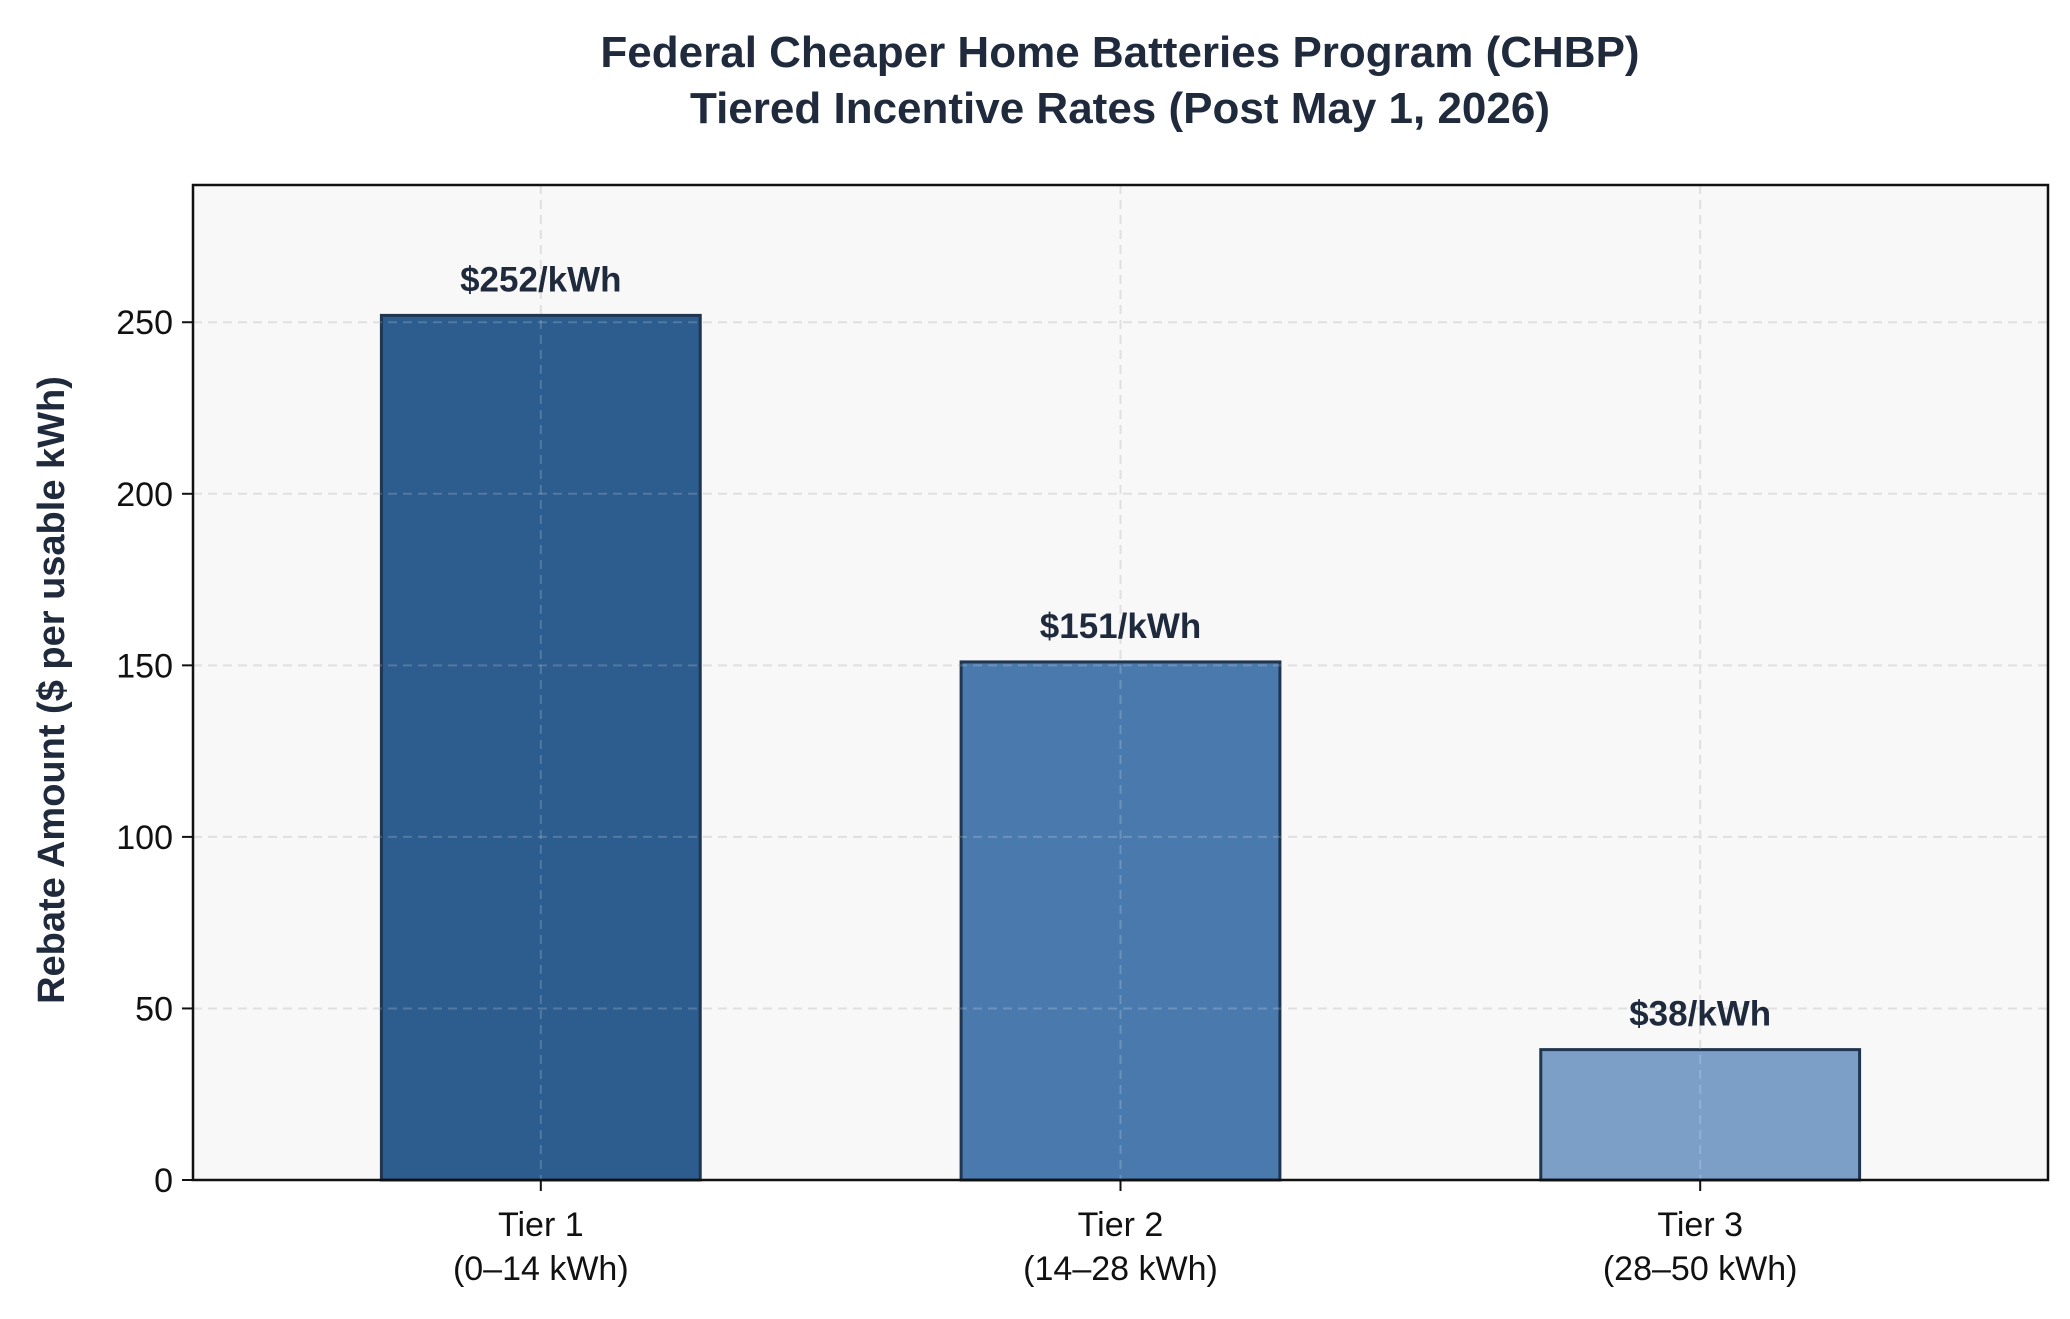 The width and height of the screenshot is (2070, 1319). What do you see at coordinates (144, 495) in the screenshot?
I see `y-tick-label: 200` at bounding box center [144, 495].